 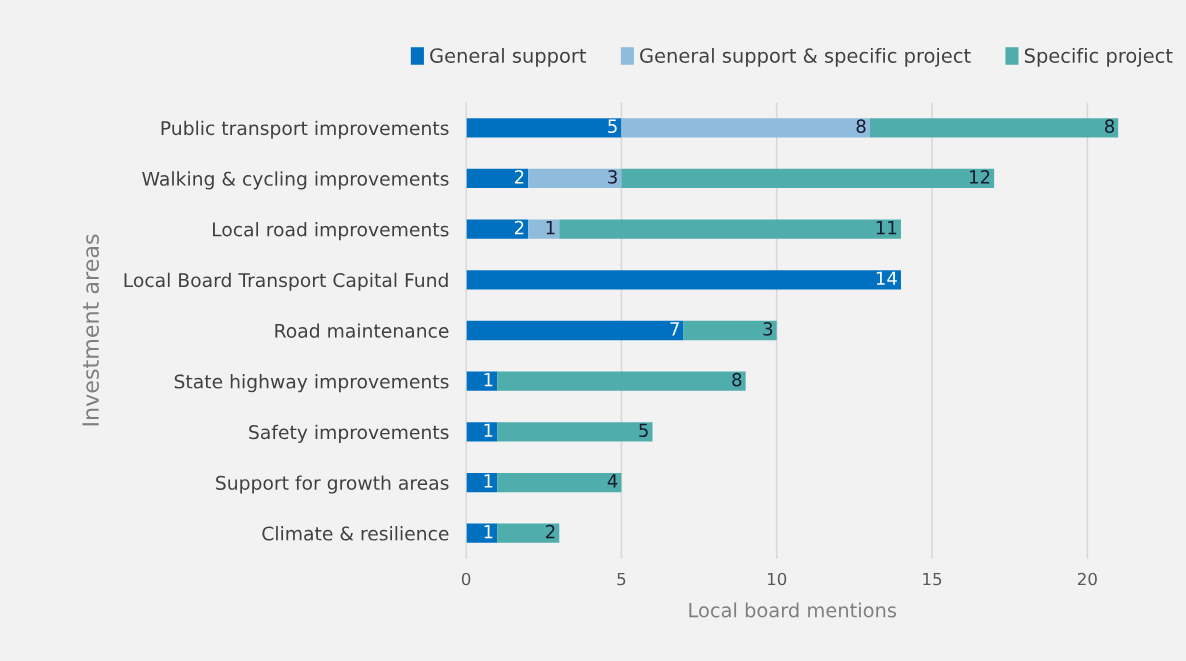 I want to click on y-tick-label: Climate & resilience, so click(x=355, y=533).